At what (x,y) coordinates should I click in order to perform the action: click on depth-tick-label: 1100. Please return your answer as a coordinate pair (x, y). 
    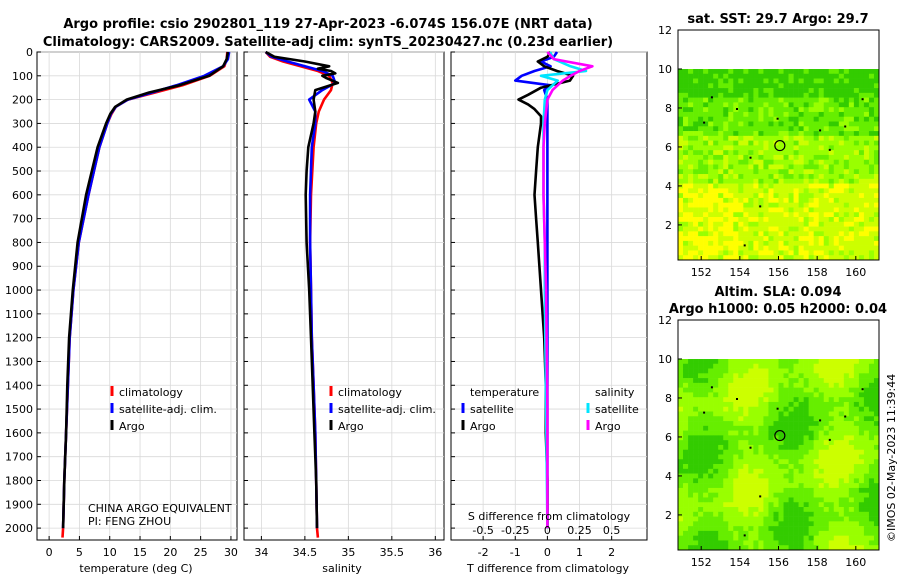
    Looking at the image, I should click on (19, 314).